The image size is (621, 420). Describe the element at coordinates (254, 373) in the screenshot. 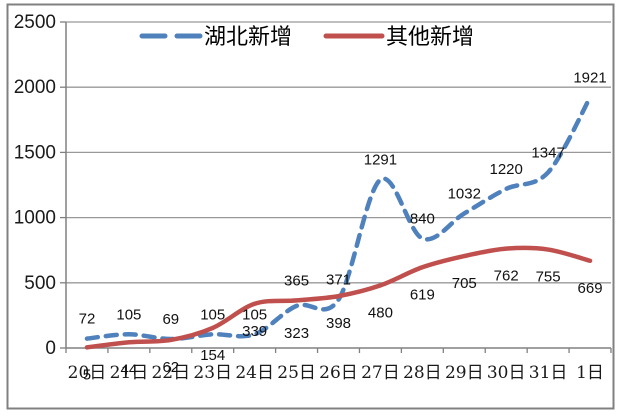

I see `x-axis-category-label: 24日` at that location.